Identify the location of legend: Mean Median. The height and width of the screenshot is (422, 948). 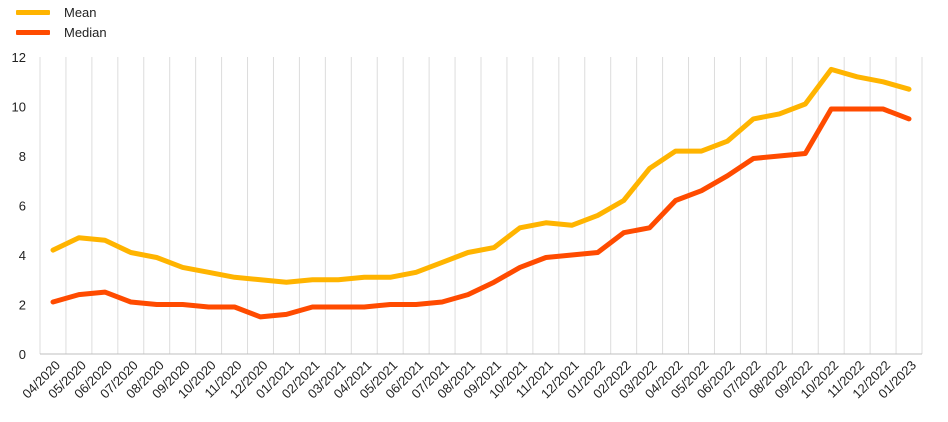
(61, 22).